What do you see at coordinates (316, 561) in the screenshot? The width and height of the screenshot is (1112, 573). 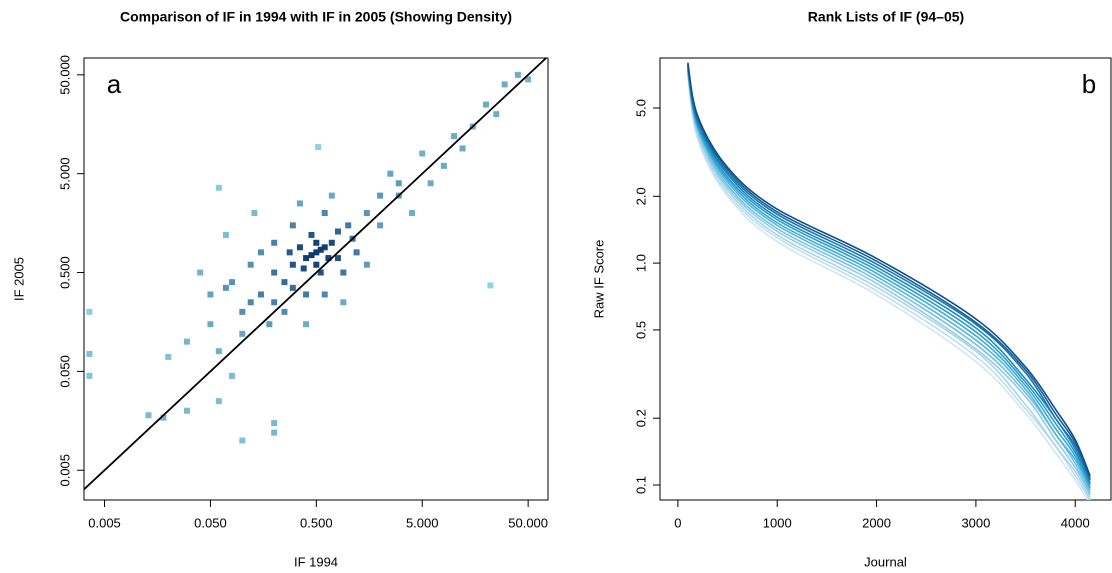 I see `x-axis-label: IF 1994` at bounding box center [316, 561].